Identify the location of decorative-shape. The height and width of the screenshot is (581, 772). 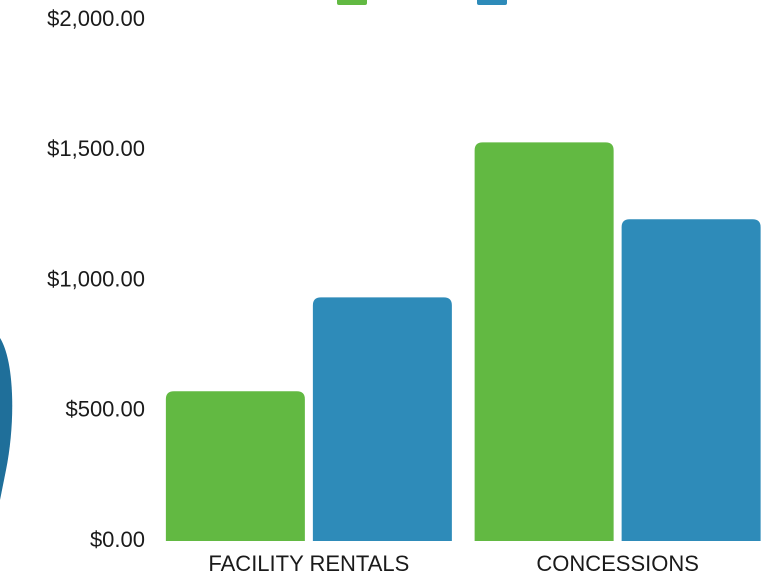
(6, 419).